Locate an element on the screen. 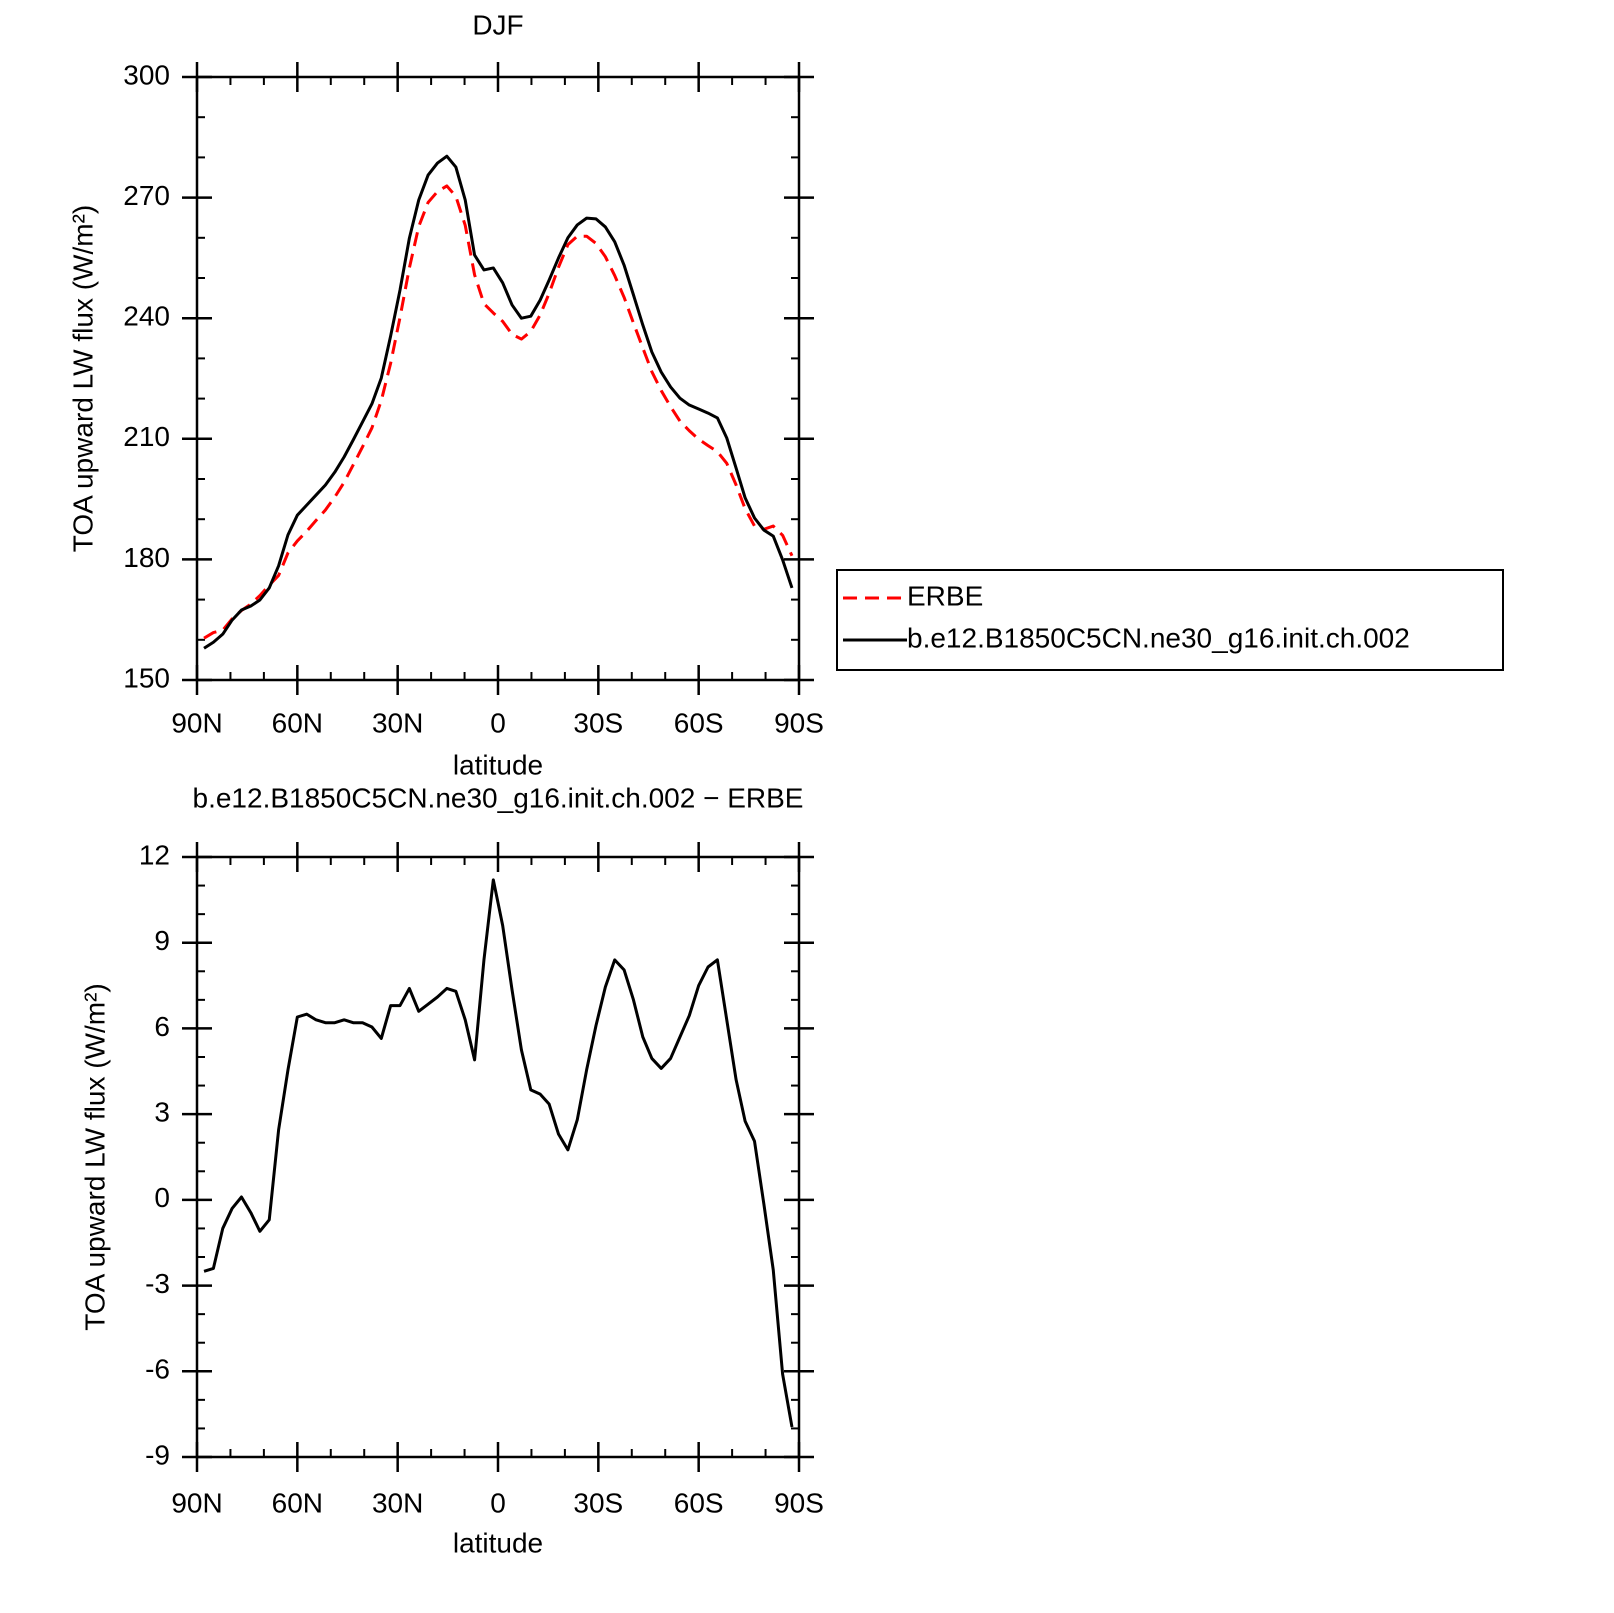 This screenshot has height=1613, width=1614. y-tick-label: 150 is located at coordinates (146, 677).